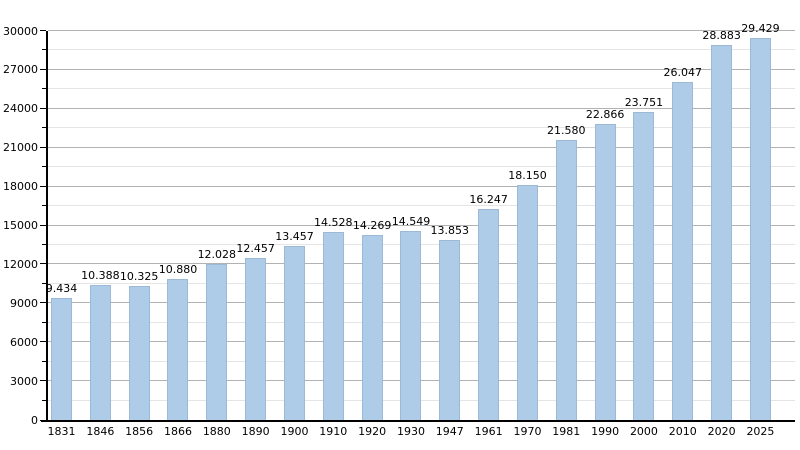 Image resolution: width=800 pixels, height=450 pixels. I want to click on bar-value-label: 12.457, so click(255, 248).